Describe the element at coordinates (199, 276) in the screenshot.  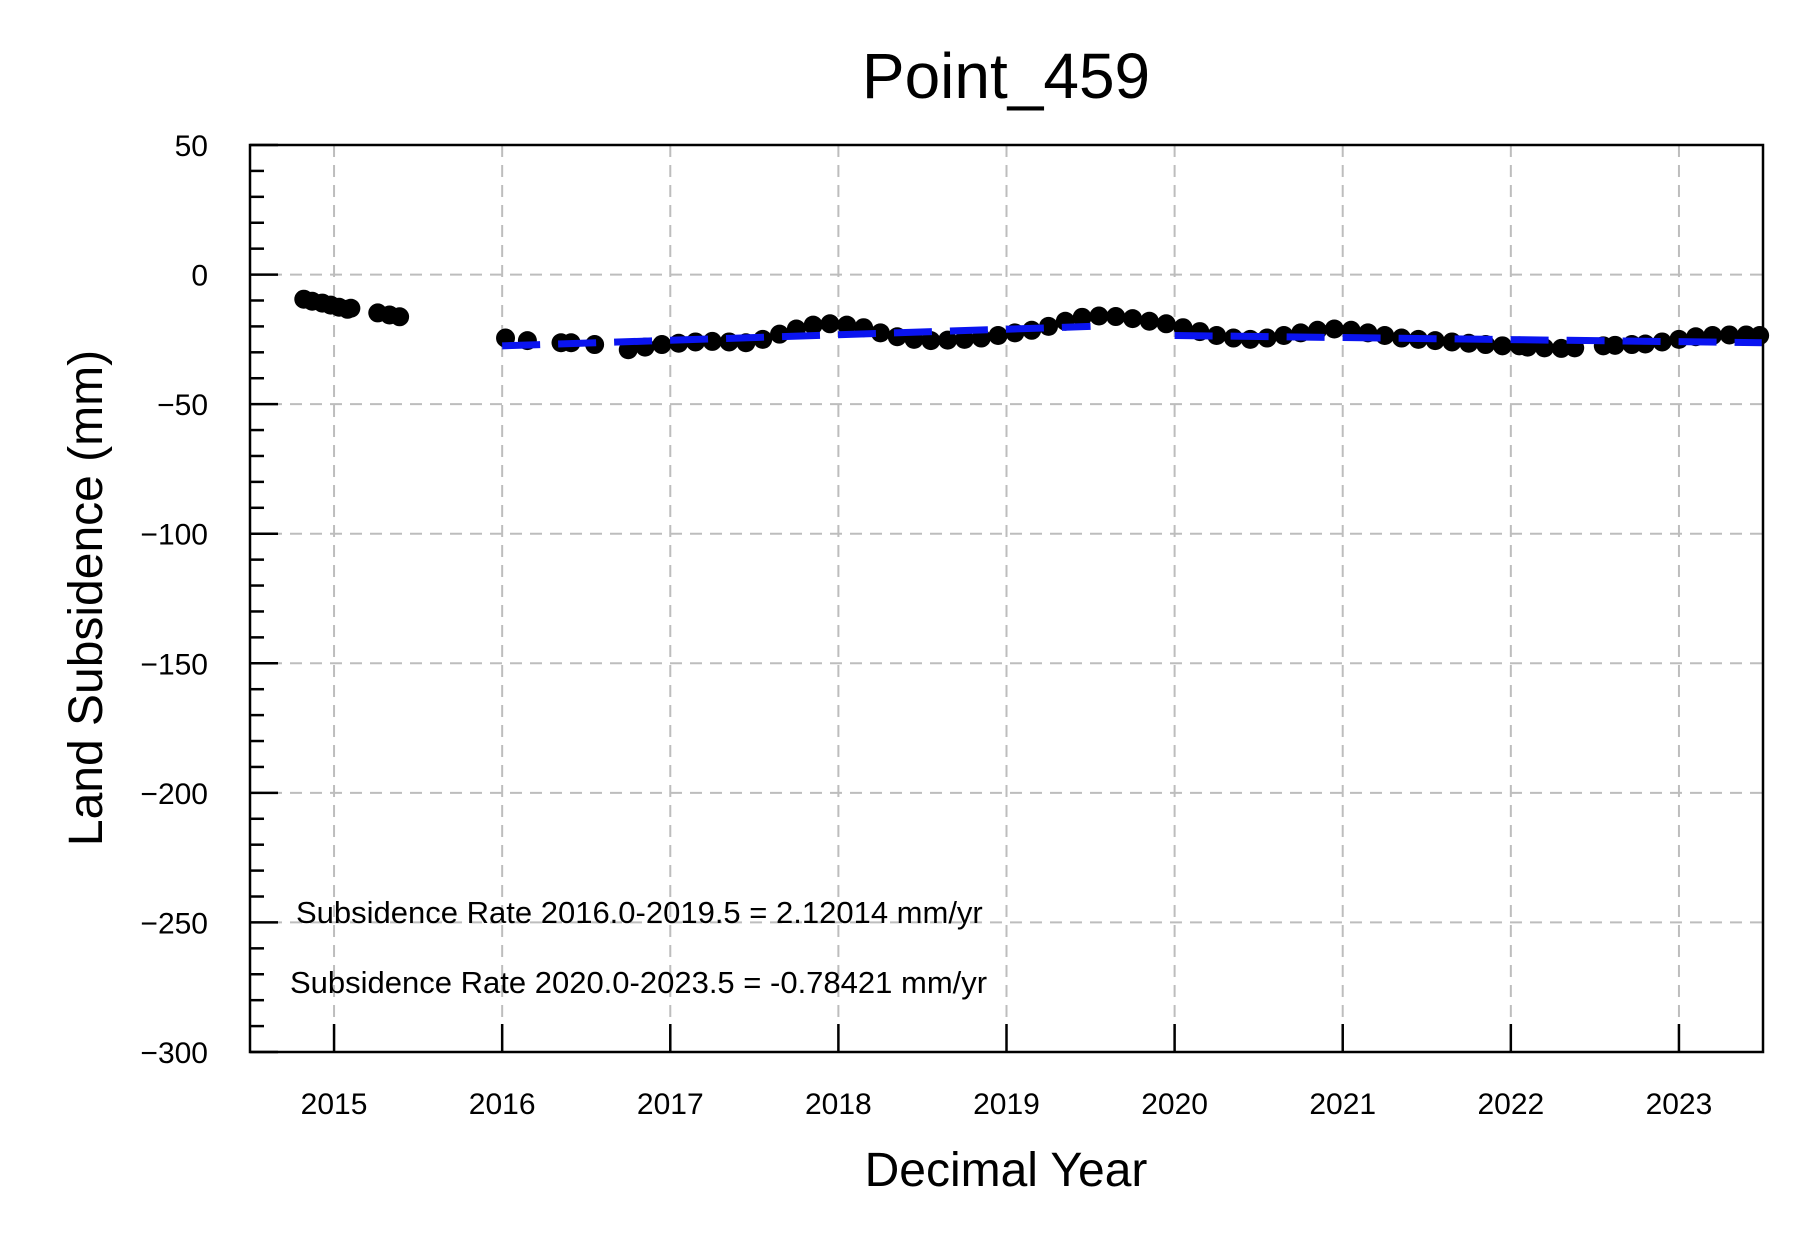
I see `y-tick-label: 0` at that location.